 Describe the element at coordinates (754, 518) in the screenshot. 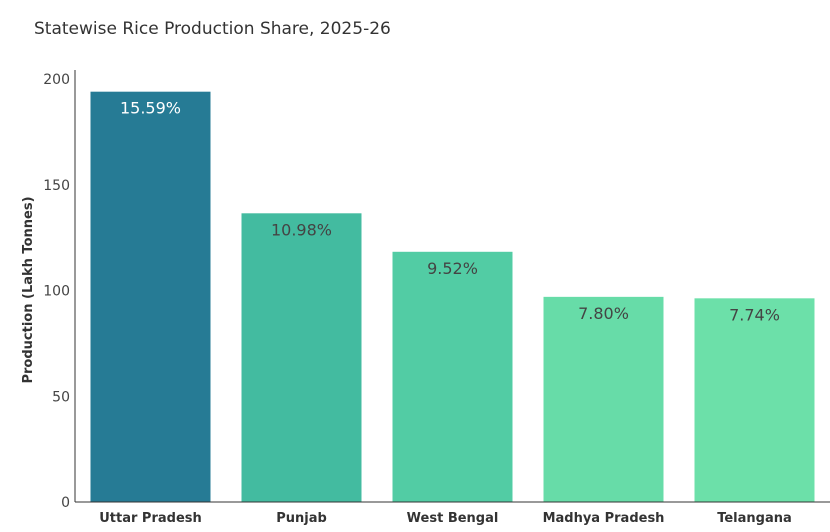

I see `x-tick-label-4: Telangana` at that location.